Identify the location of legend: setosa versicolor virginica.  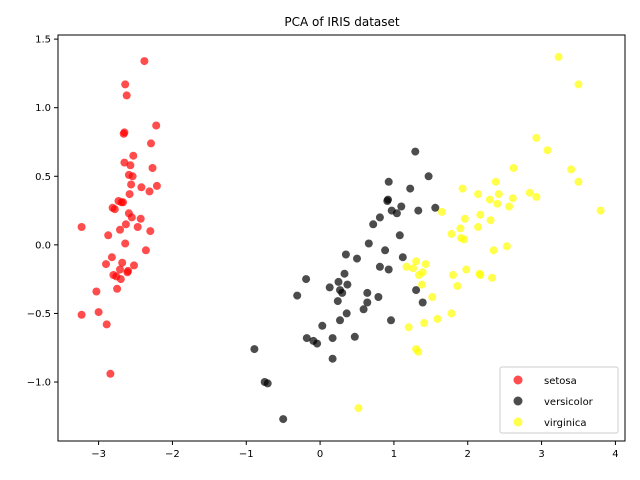
(559, 400).